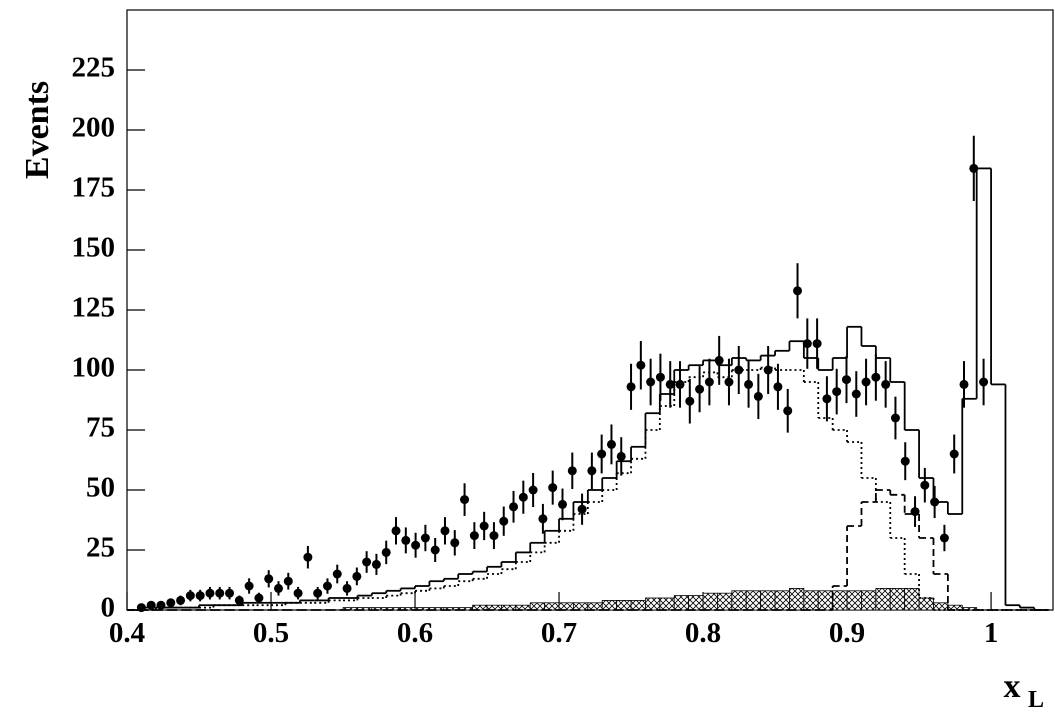  I want to click on y-tick-label: 75, so click(100, 428).